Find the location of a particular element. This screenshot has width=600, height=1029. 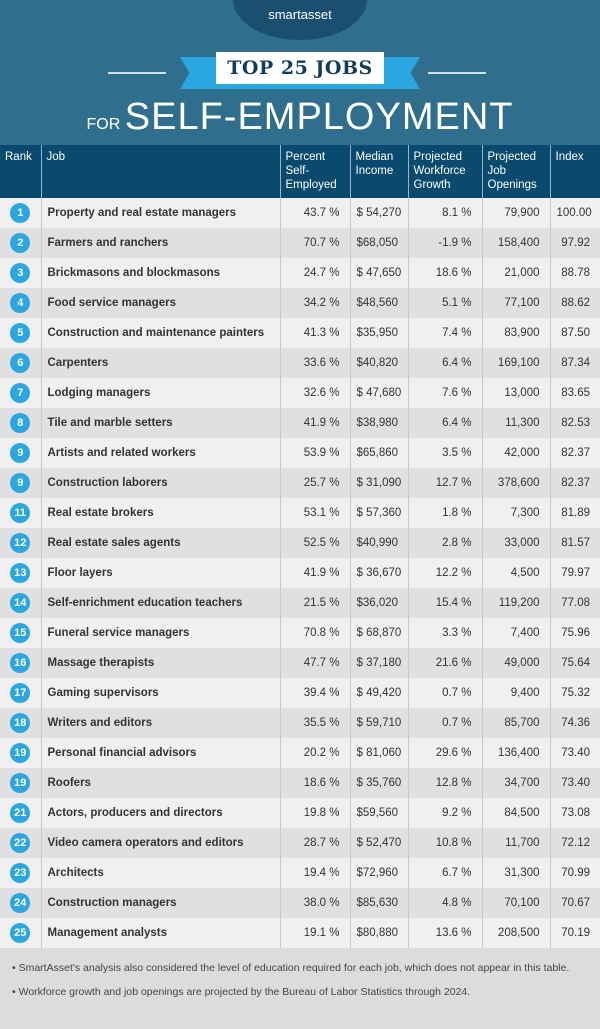

cell-job: Architects is located at coordinates (160, 873).